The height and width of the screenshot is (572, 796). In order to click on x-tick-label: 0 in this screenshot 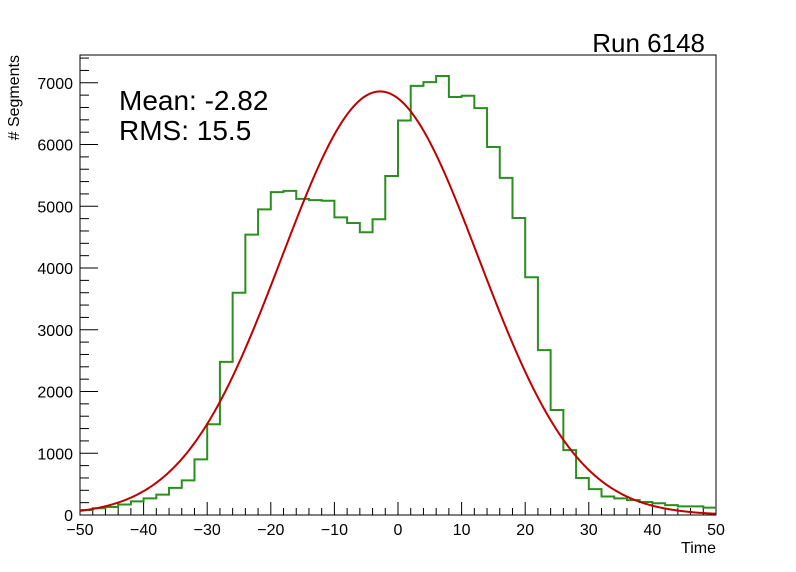, I will do `click(398, 530)`.